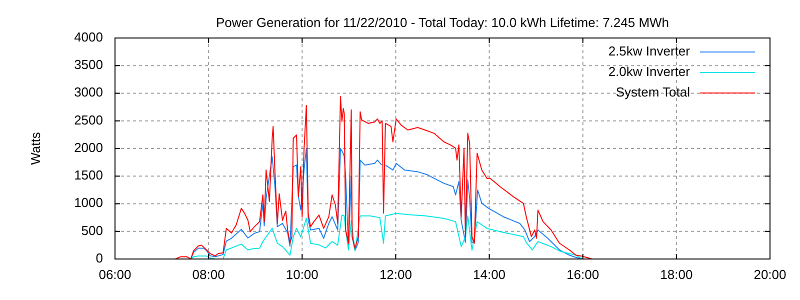 The width and height of the screenshot is (800, 300). Describe the element at coordinates (115, 274) in the screenshot. I see `x-tick-label: 06:00` at that location.